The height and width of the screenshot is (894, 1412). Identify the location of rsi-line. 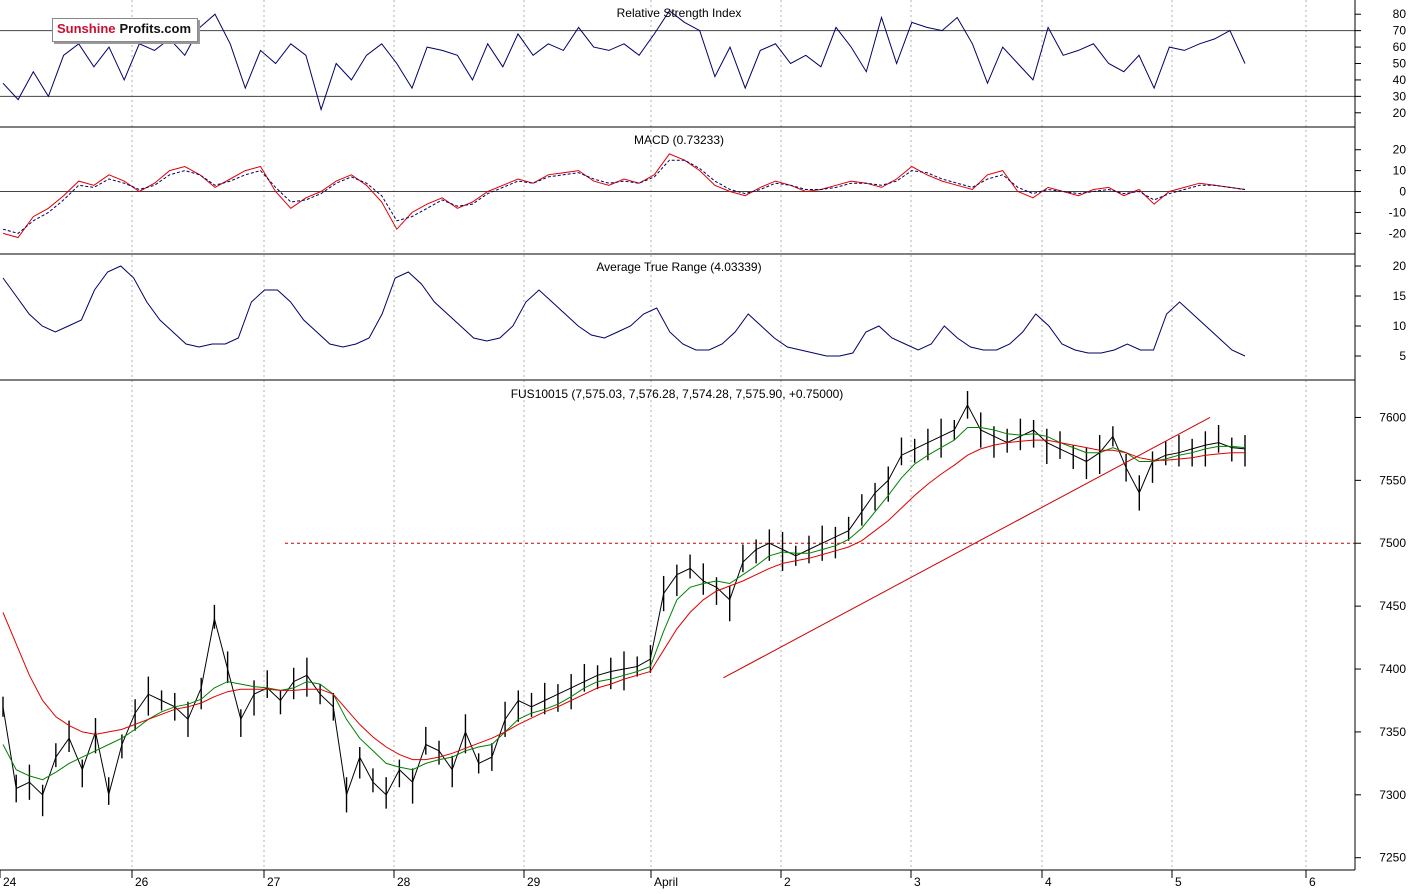
(624, 61).